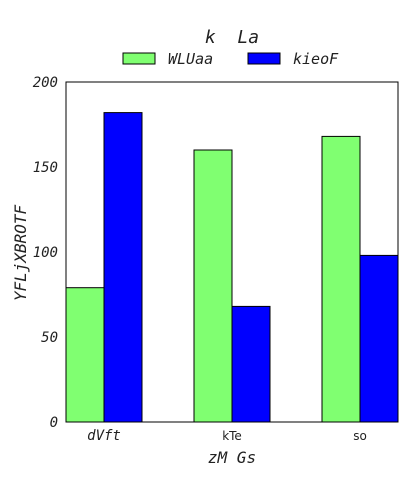 The image size is (408, 481). What do you see at coordinates (49, 338) in the screenshot?
I see `y-tick-label: 50` at bounding box center [49, 338].